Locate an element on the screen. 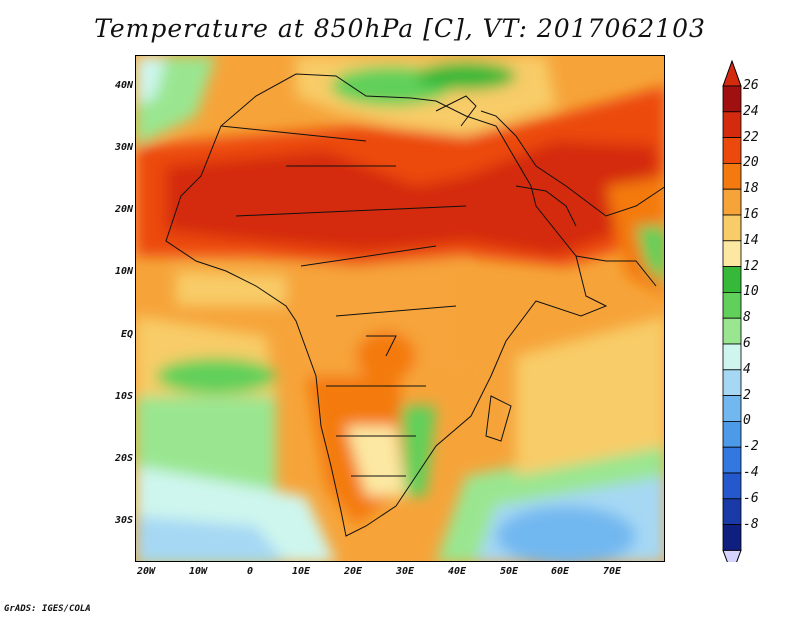  colorbar-tick-label: 0 is located at coordinates (747, 421).